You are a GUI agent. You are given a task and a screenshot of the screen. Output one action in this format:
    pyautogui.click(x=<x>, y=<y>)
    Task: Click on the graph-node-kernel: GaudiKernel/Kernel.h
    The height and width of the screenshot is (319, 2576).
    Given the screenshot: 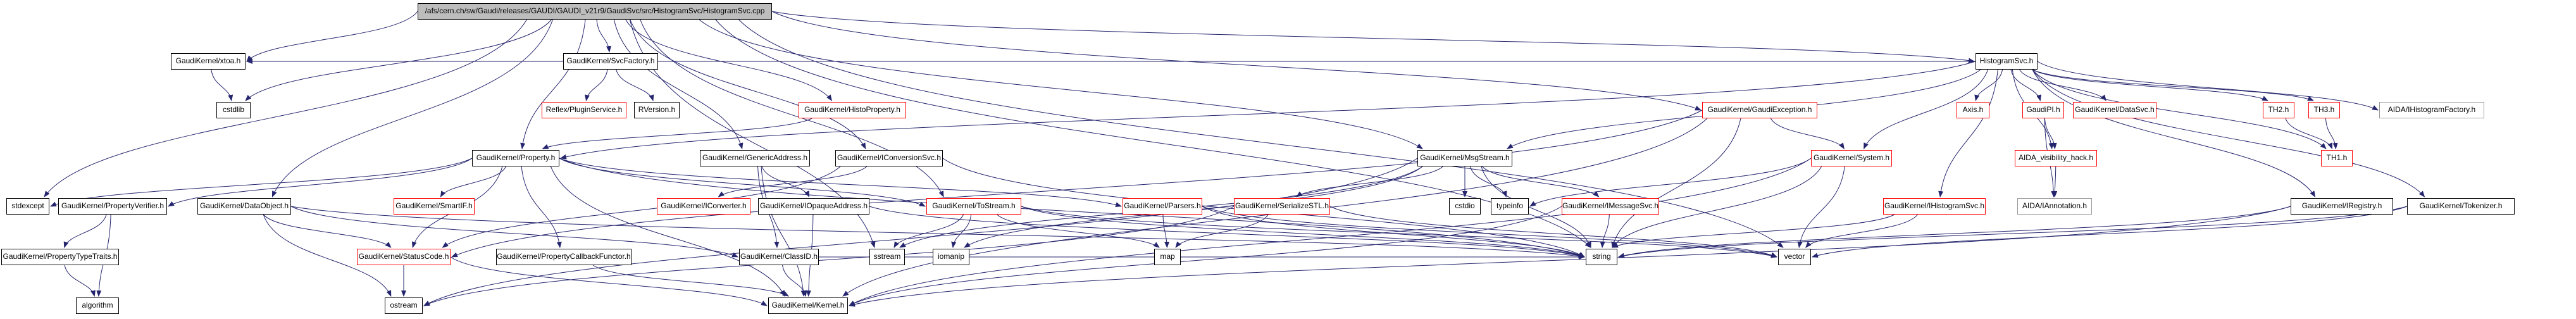 What is the action you would take?
    pyautogui.click(x=808, y=305)
    